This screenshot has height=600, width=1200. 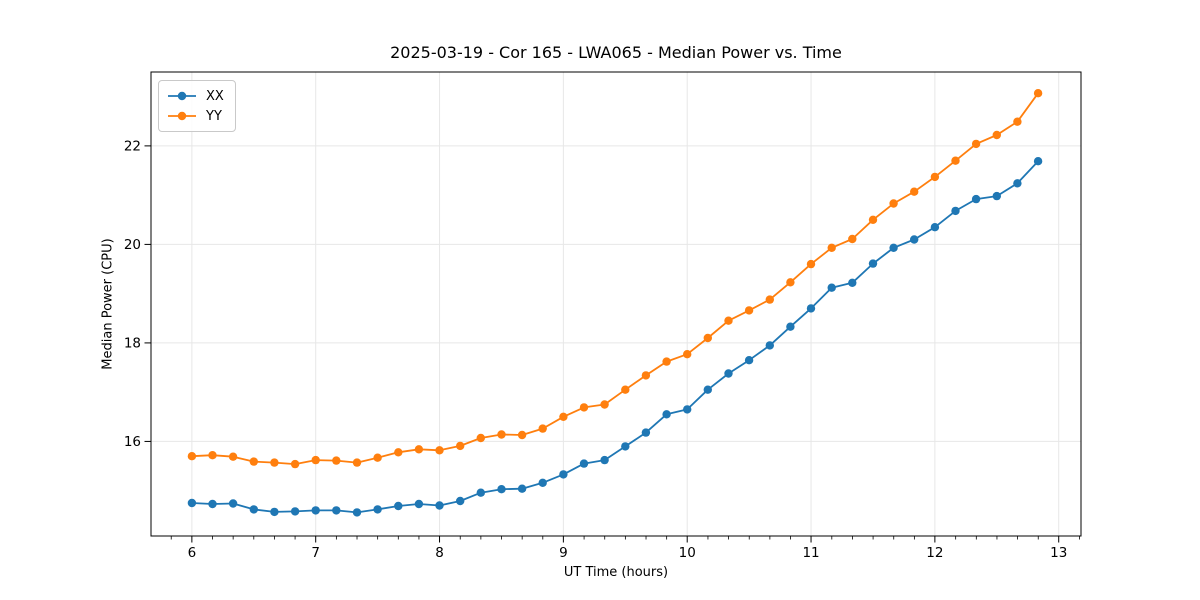 I want to click on x-tick-label: 10, so click(x=687, y=553).